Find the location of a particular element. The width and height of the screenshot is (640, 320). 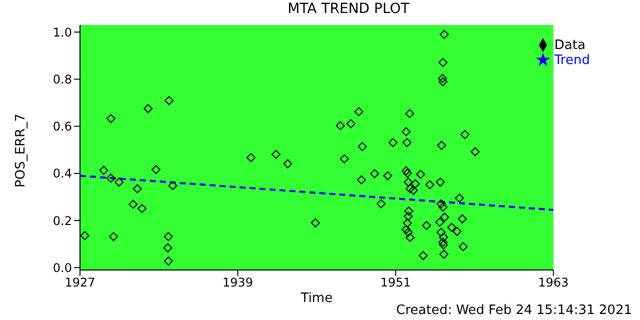

y-tick-label: 1.0 is located at coordinates (62, 32).